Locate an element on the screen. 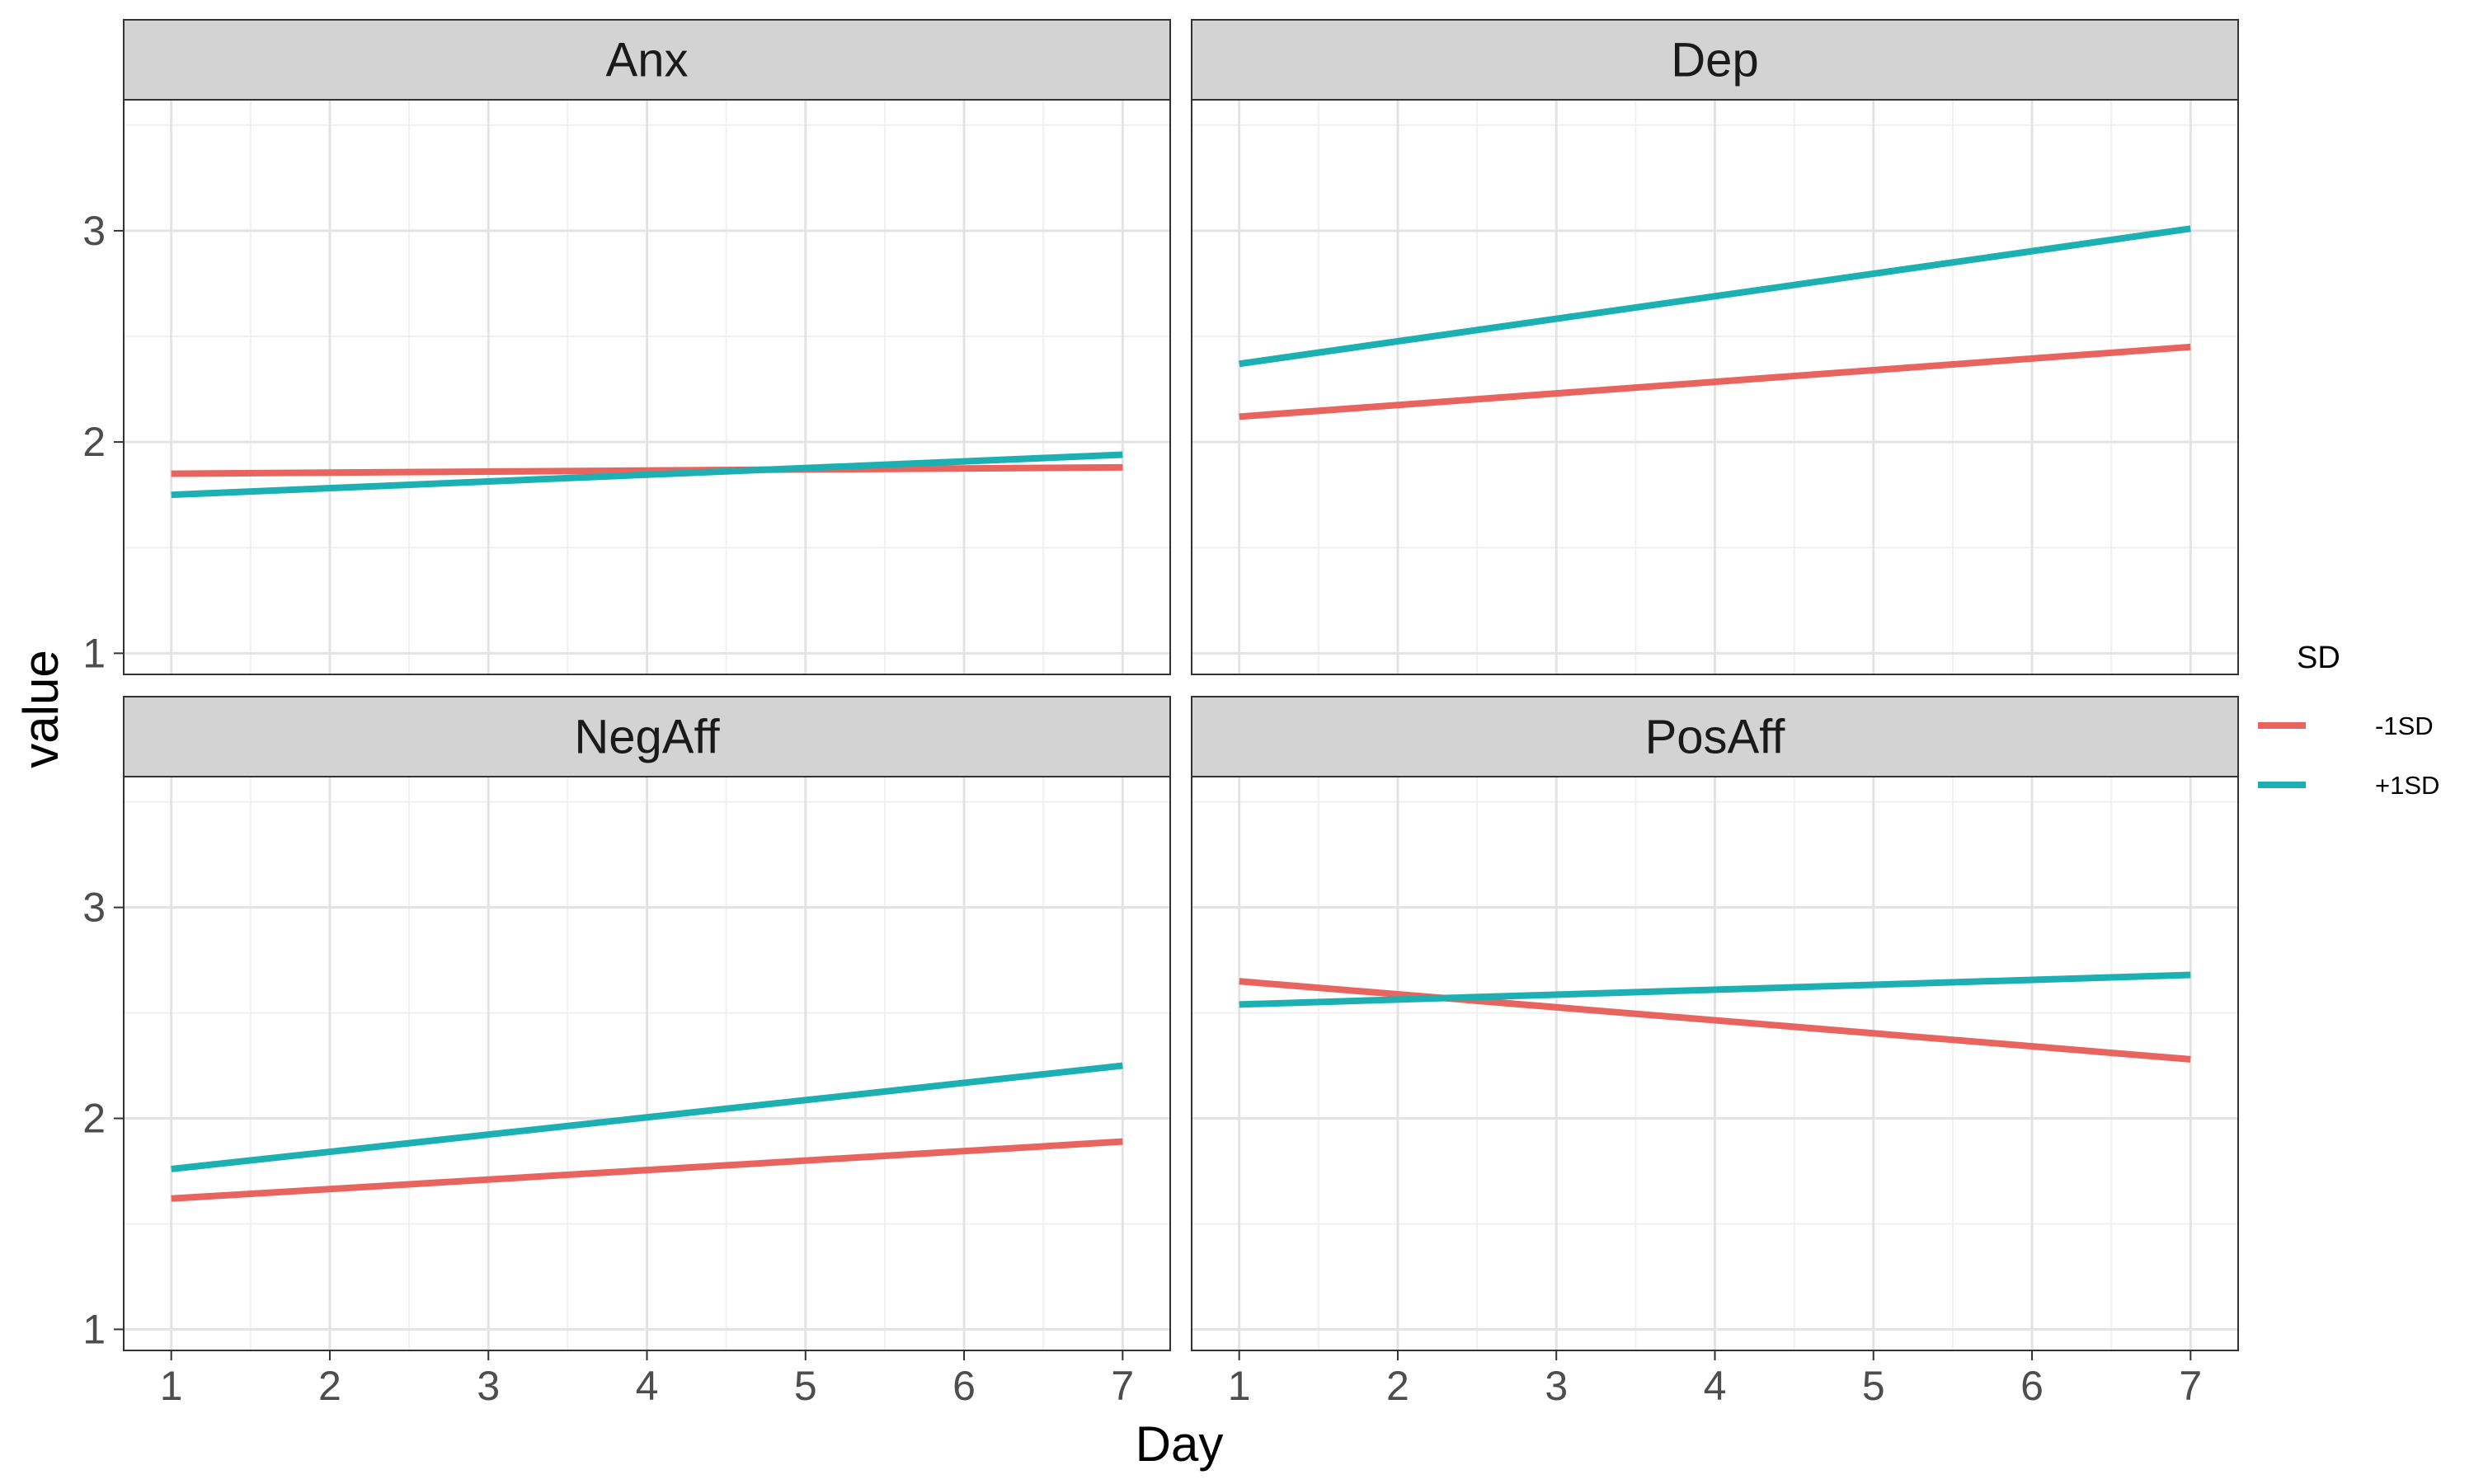 Image resolution: width=2474 pixels, height=1484 pixels. facet-strip-label: Dep is located at coordinates (1714, 60).